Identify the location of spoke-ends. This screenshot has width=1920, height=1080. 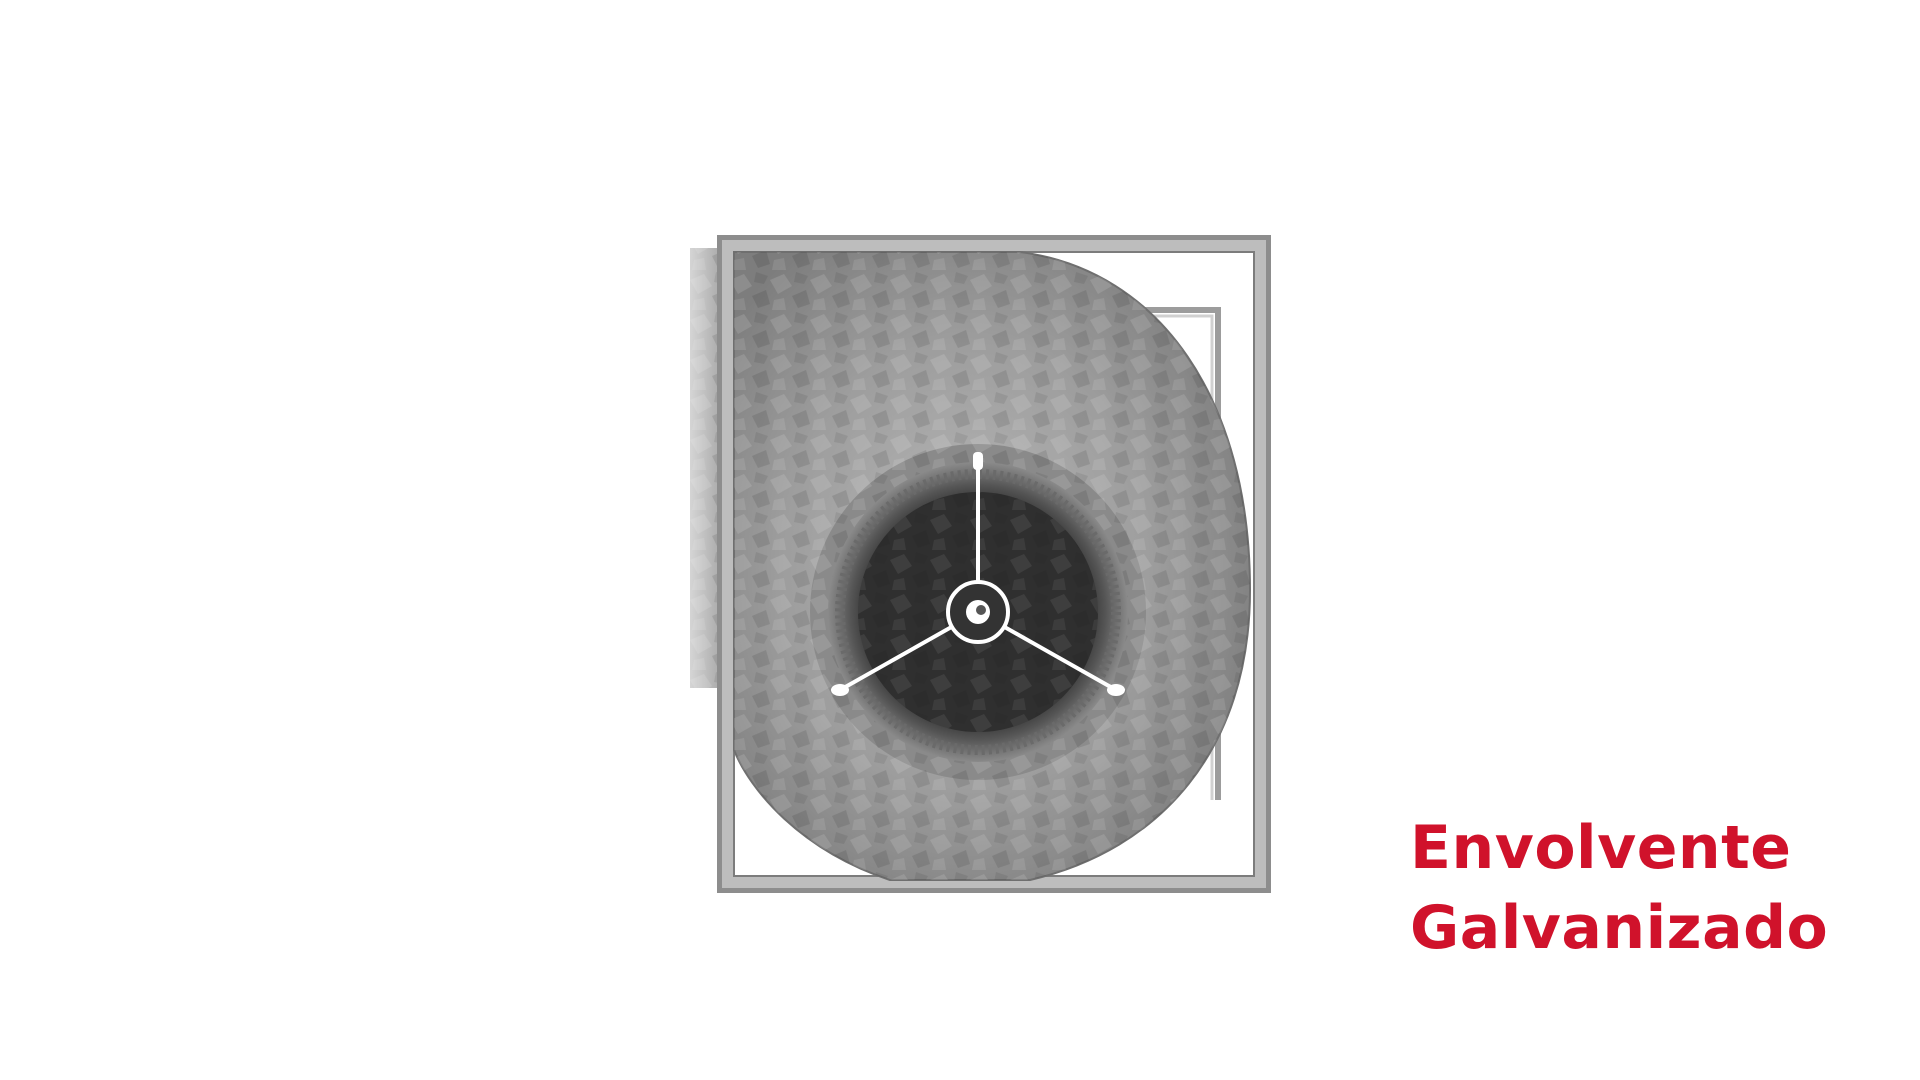
(978, 574).